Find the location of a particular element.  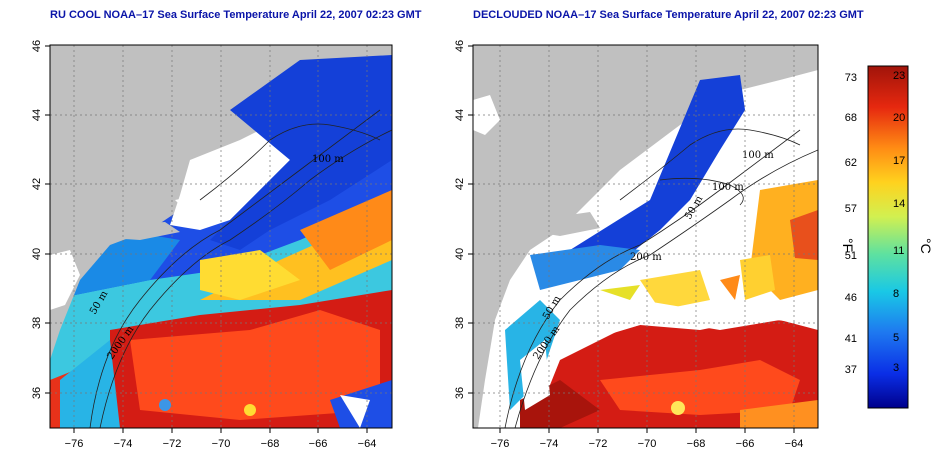

left-contour-label-100m: 100 m is located at coordinates (328, 159).